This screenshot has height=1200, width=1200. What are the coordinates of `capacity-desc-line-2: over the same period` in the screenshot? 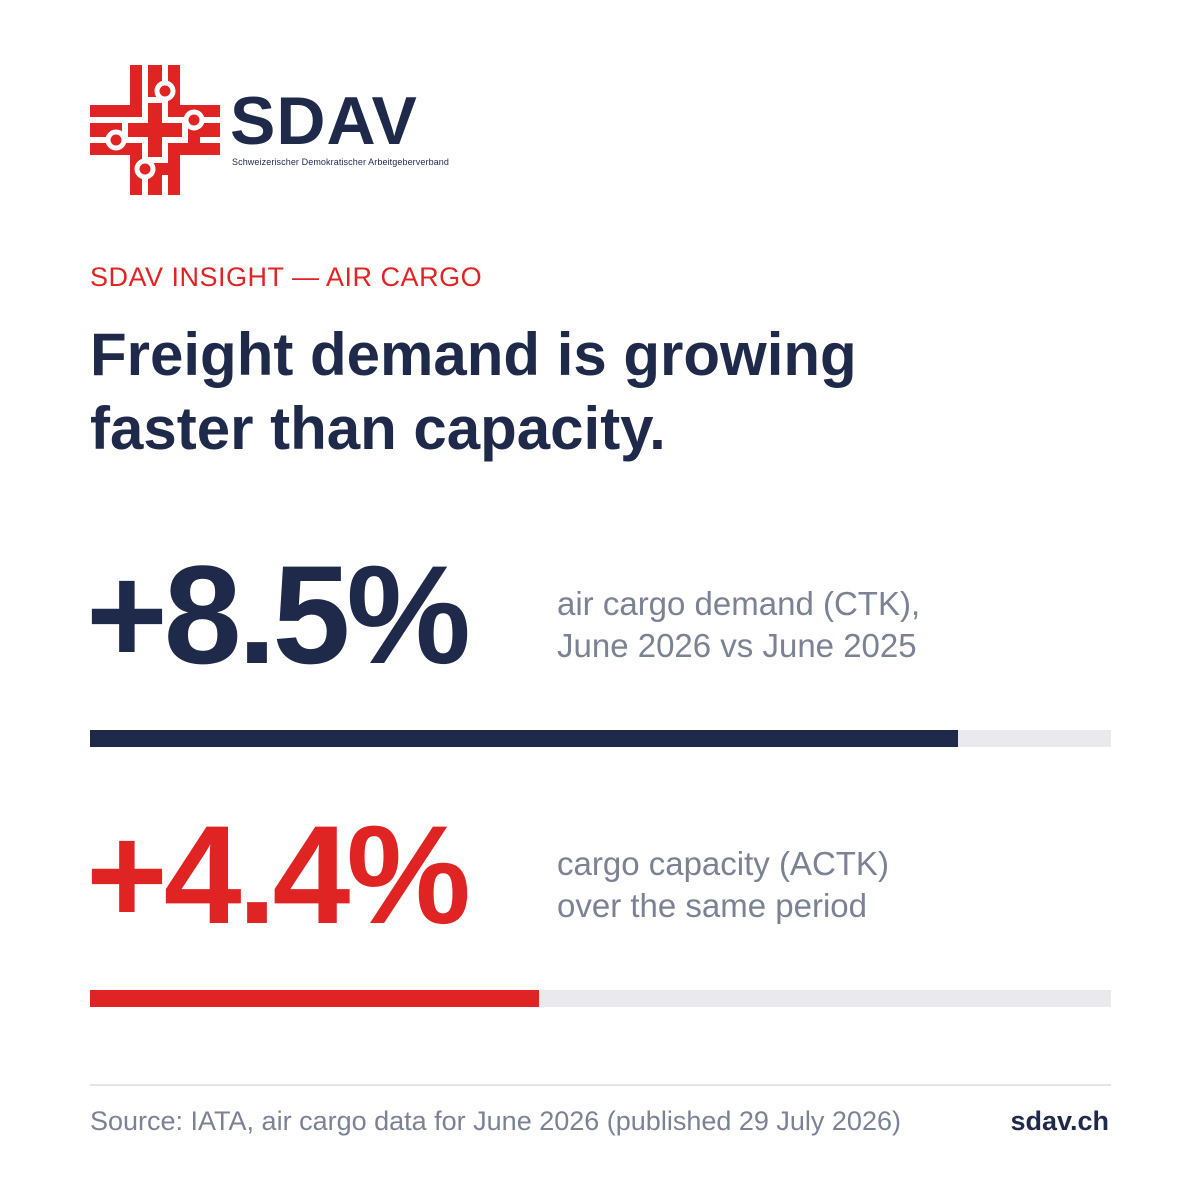 It's located at (712, 905).